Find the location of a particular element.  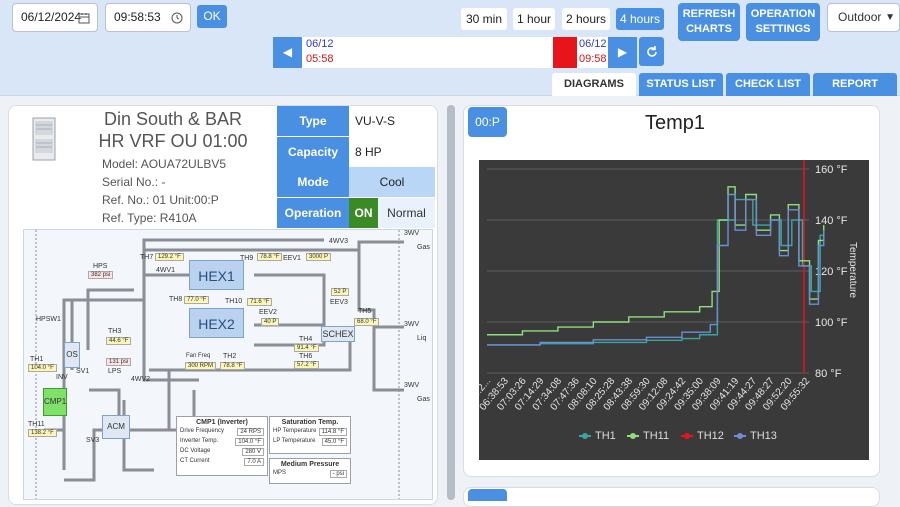

refresh-charts-label-2: CHARTS is located at coordinates (709, 29).